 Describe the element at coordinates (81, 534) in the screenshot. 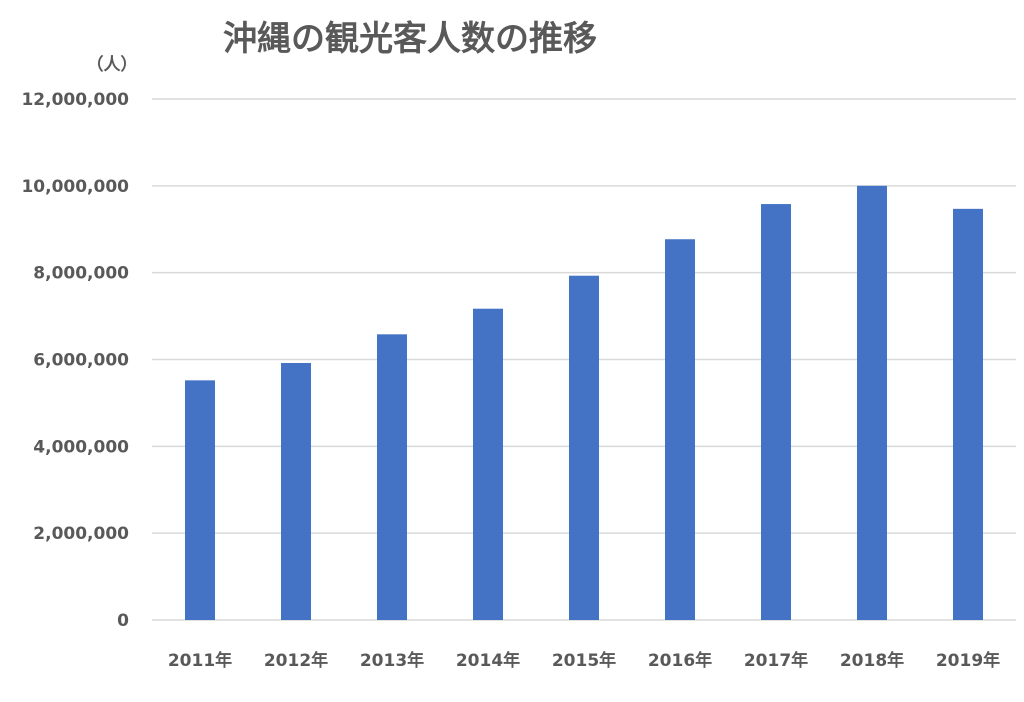

I see `y-tick-label: 2,000,000` at that location.